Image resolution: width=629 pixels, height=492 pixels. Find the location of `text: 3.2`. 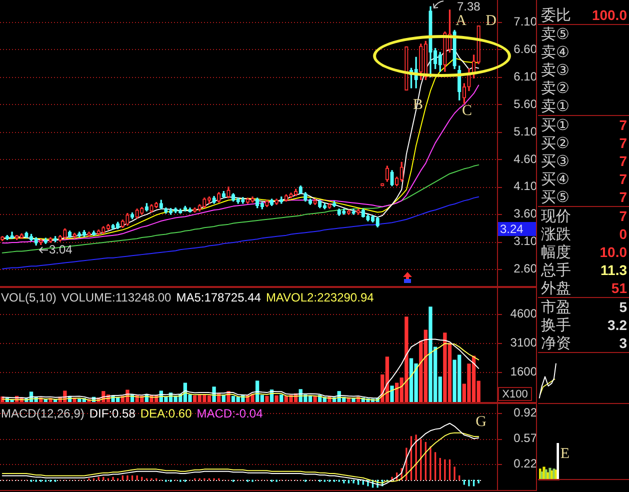

text: 3.2 is located at coordinates (617, 324).